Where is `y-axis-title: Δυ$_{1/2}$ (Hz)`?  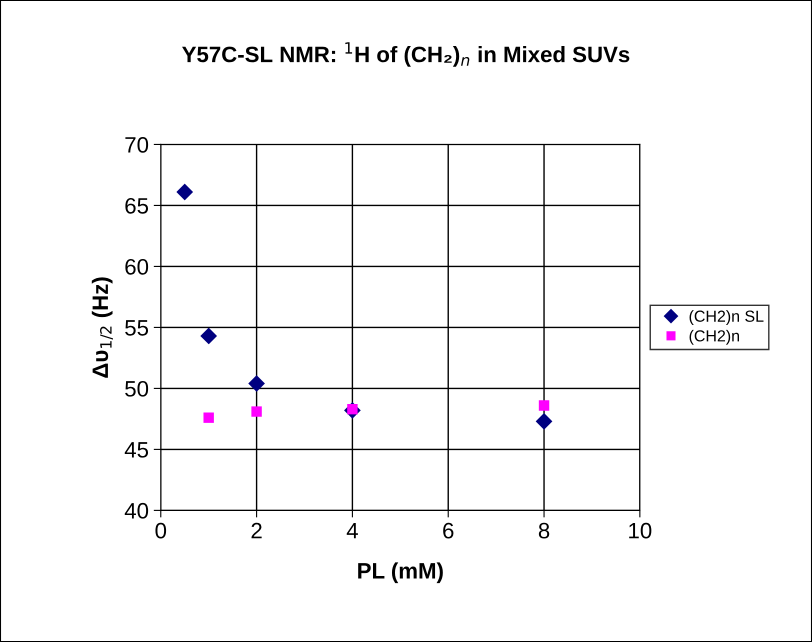 y-axis-title: Δυ$_{1/2}$ (Hz) is located at coordinates (103, 327).